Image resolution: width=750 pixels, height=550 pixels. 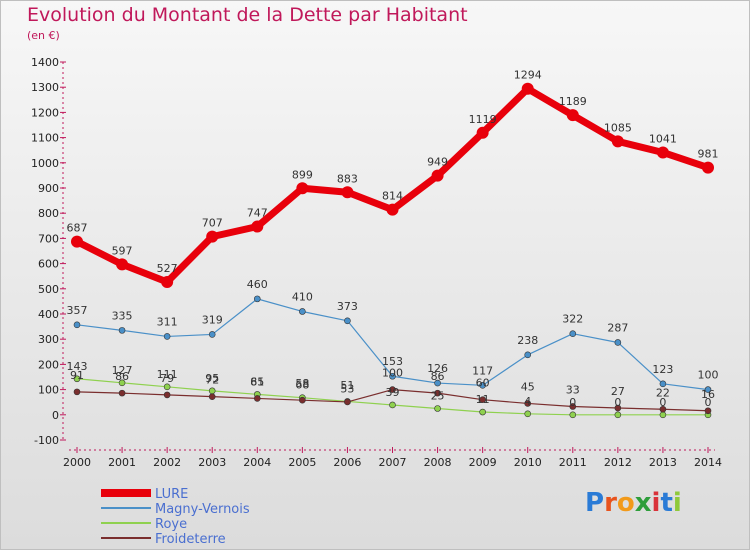 I want to click on data-label: 60, so click(x=483, y=383).